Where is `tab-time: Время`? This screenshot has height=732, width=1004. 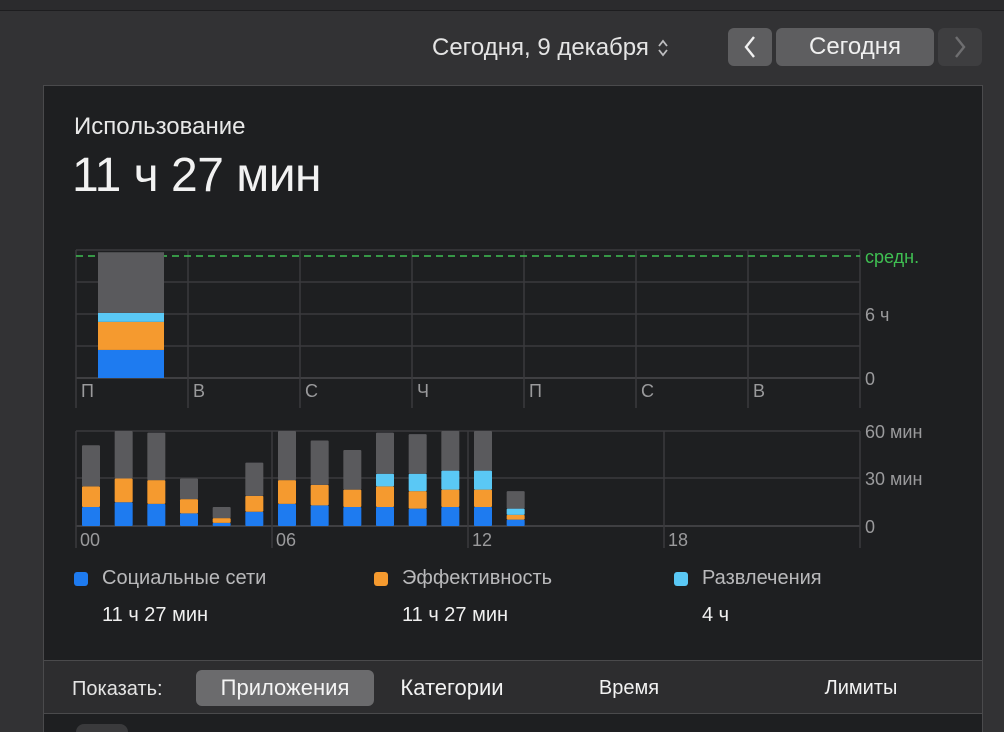 tab-time: Время is located at coordinates (629, 687).